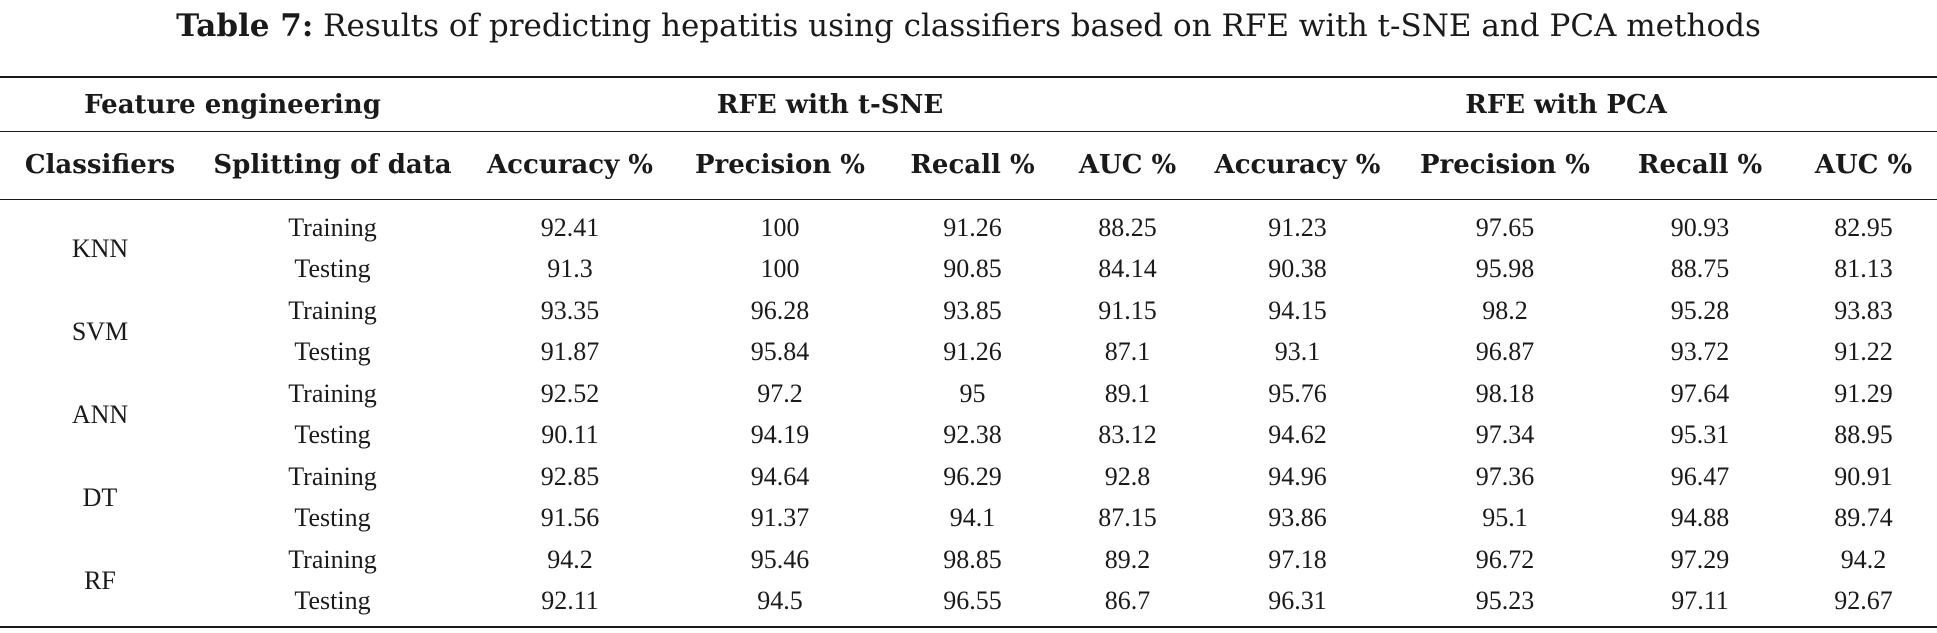 The image size is (1937, 633). Describe the element at coordinates (780, 310) in the screenshot. I see `tsne-precision-cell: 96.28` at that location.